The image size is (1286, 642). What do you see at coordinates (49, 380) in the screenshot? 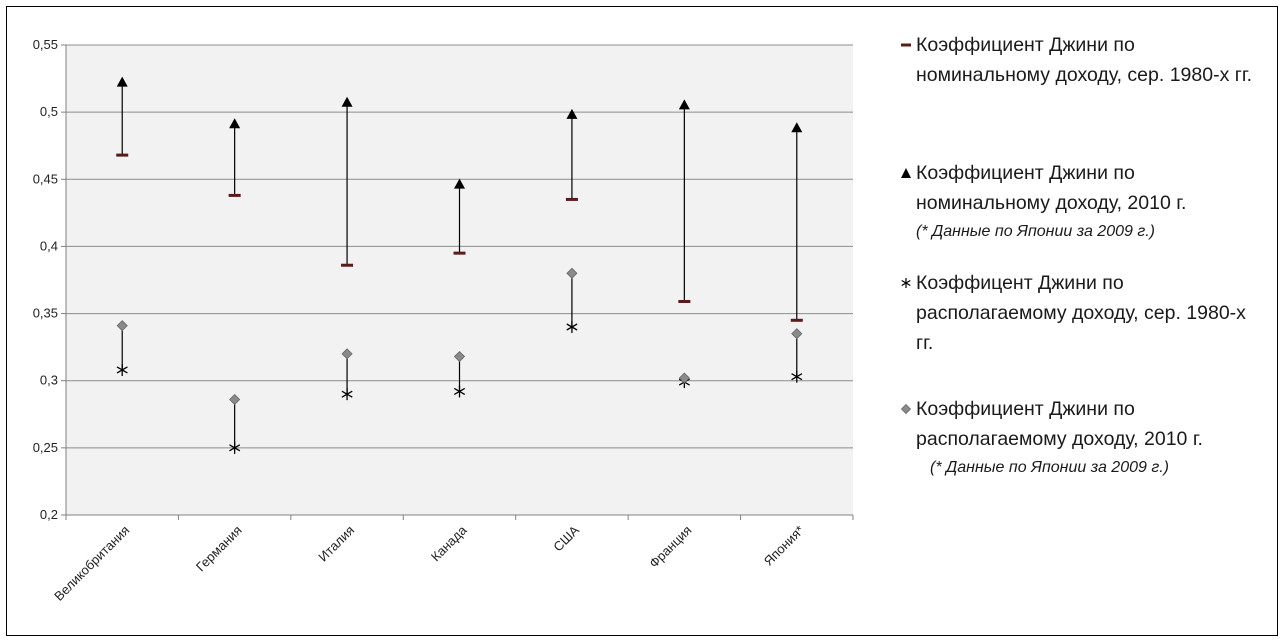
I see `y-tick-label: 0,3` at bounding box center [49, 380].